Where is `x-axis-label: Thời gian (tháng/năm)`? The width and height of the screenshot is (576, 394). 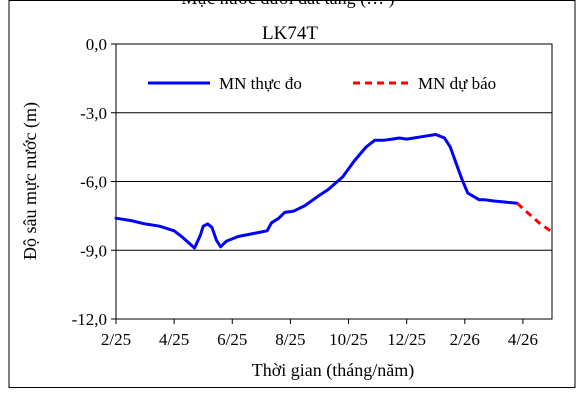
x-axis-label: Thời gian (tháng/năm) is located at coordinates (333, 370).